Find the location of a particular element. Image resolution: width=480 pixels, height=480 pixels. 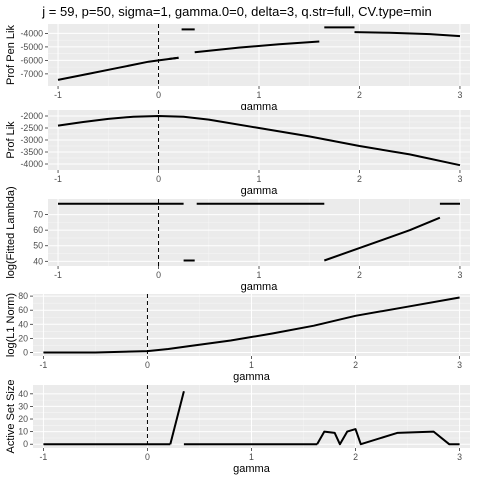

y-tick-label: -3500 is located at coordinates (32, 152).